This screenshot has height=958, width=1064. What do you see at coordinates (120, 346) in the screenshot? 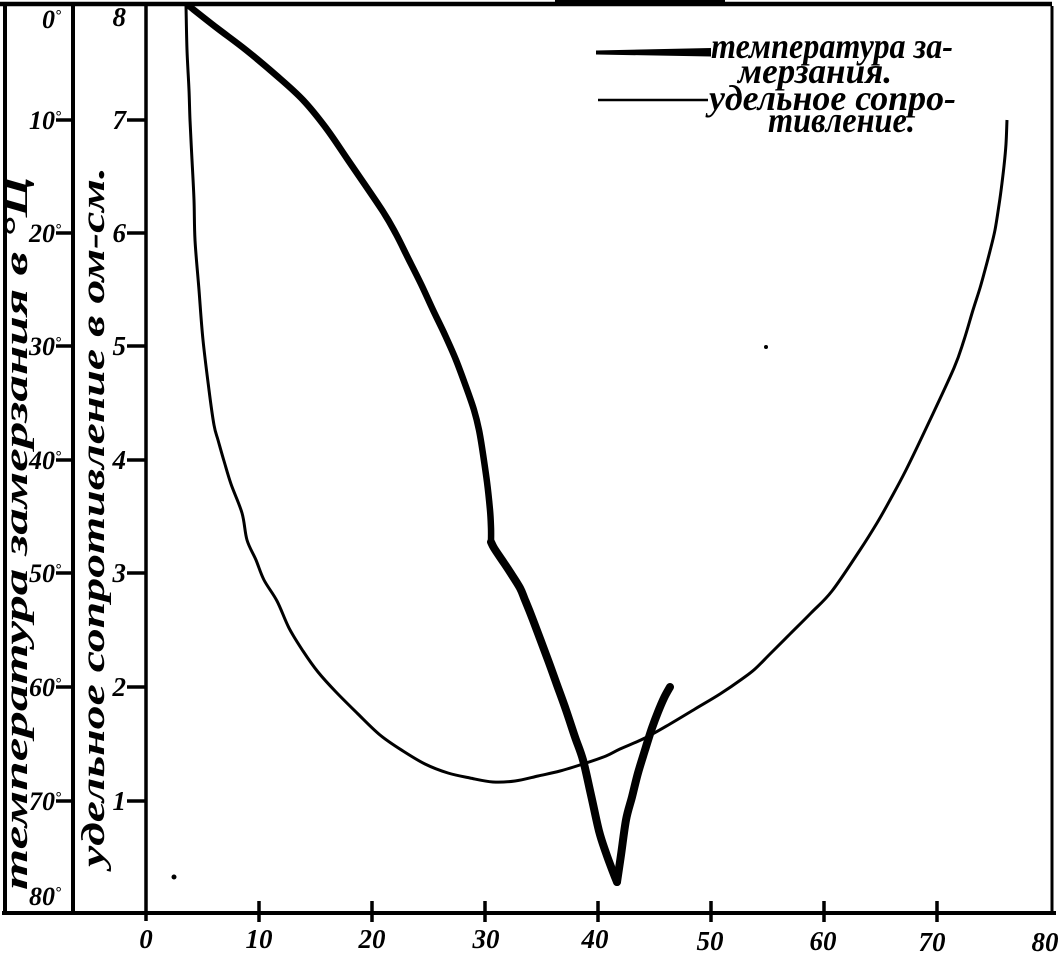
I see `svg-text: 5` at bounding box center [120, 346].